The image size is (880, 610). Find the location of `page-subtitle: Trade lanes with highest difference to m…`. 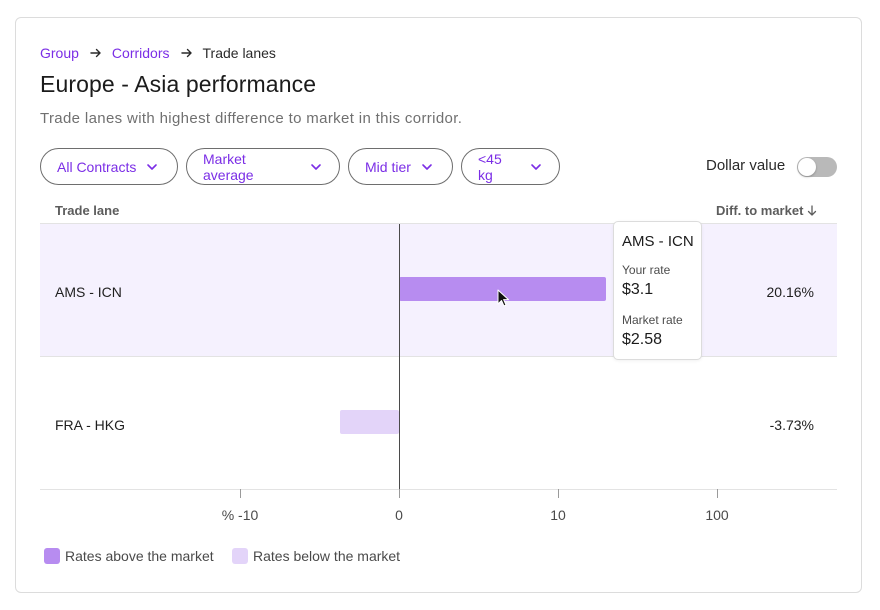

page-subtitle: Trade lanes with highest difference to m… is located at coordinates (251, 118).